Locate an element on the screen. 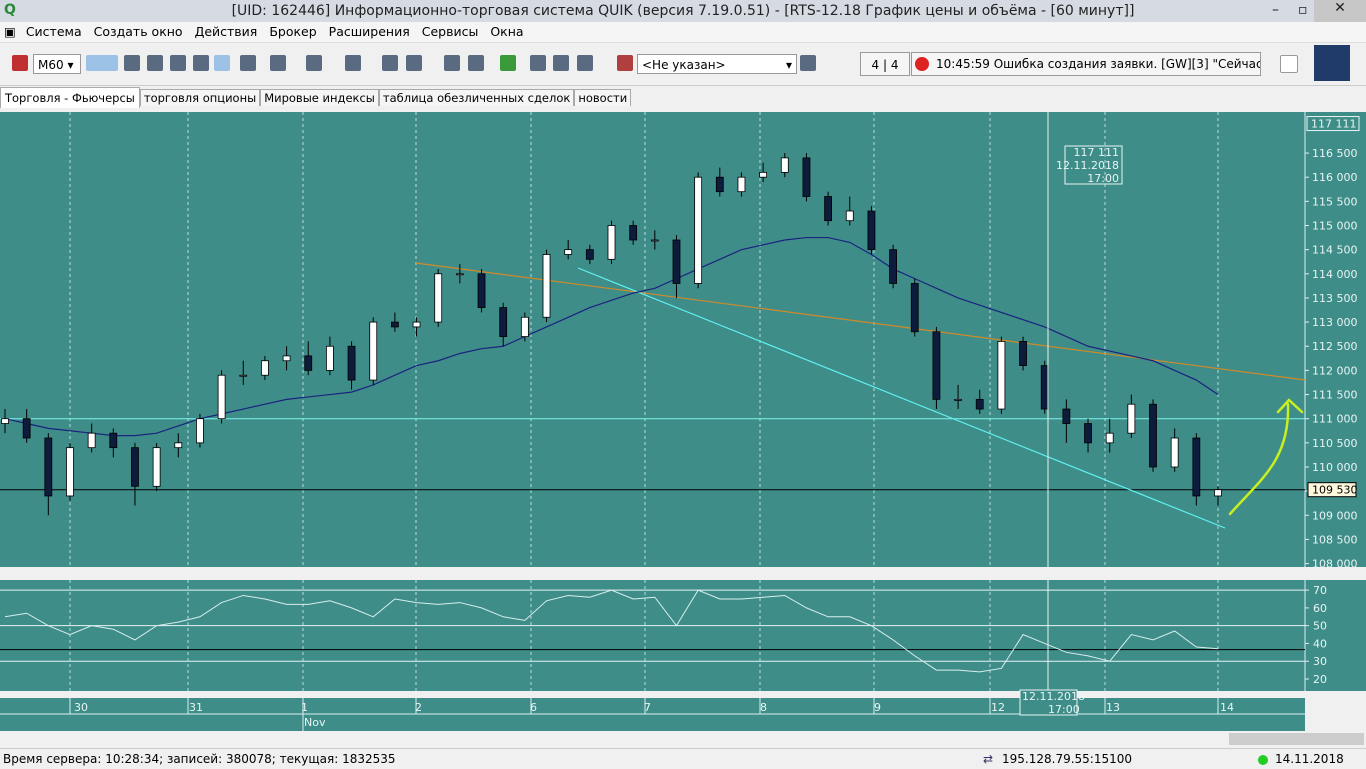 This screenshot has height=769, width=1366. last-price-box is located at coordinates (1332, 490).